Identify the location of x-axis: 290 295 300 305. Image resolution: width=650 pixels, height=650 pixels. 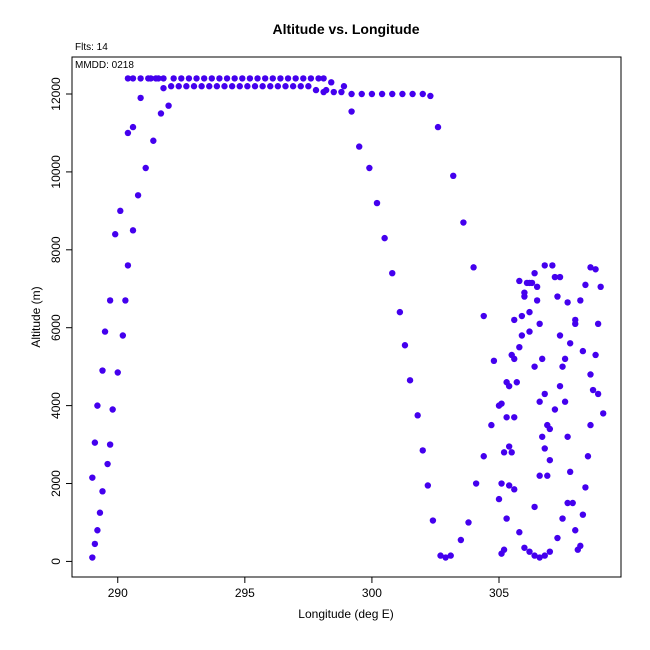
(308, 588).